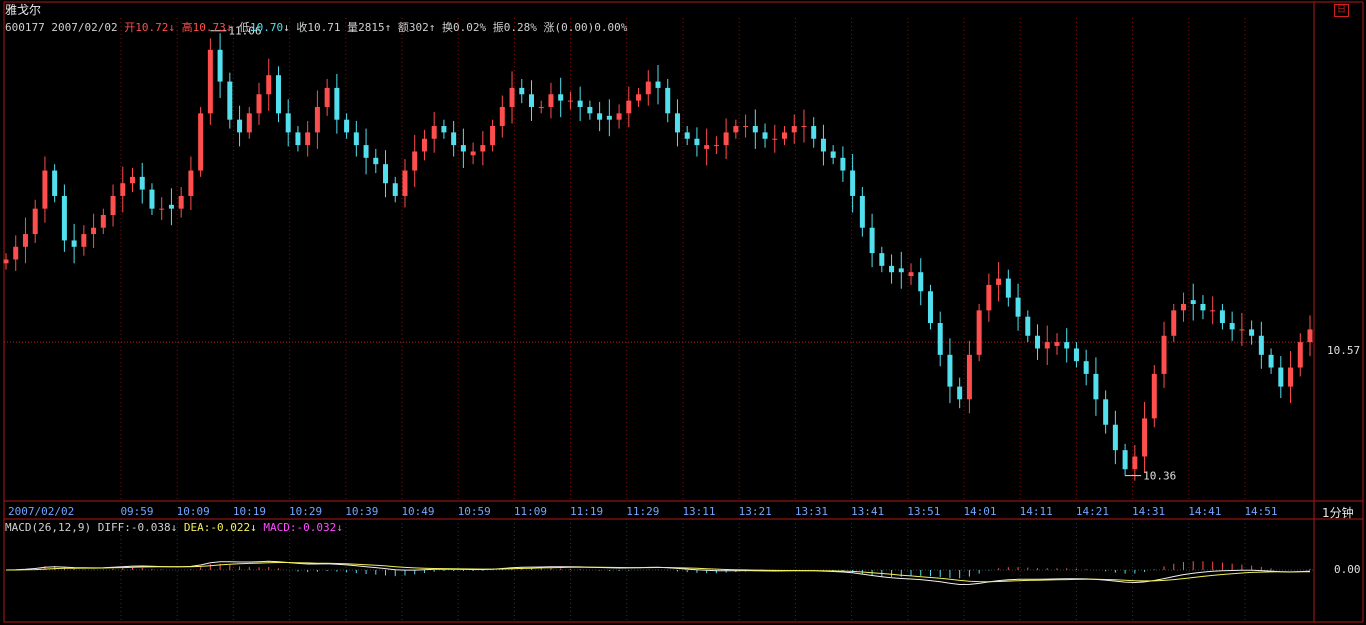 This screenshot has height=625, width=1366. What do you see at coordinates (418, 27) in the screenshot?
I see `amount-value: 302` at bounding box center [418, 27].